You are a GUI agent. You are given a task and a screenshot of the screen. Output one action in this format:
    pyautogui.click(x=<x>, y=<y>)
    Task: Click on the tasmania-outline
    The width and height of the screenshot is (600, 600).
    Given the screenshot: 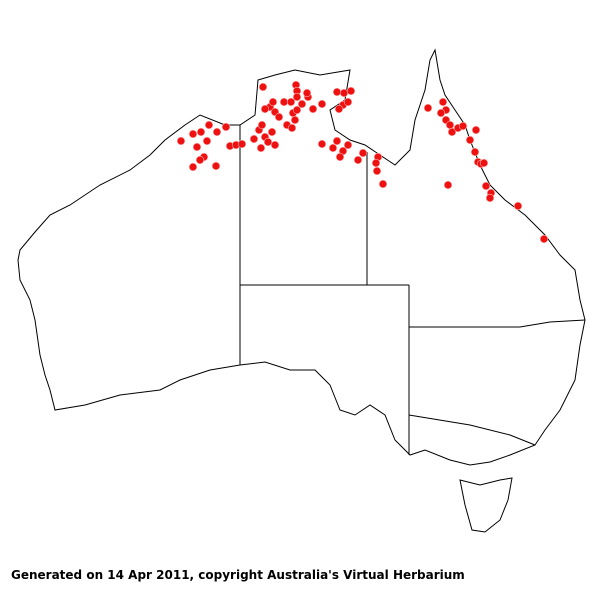 What is the action you would take?
    pyautogui.click(x=486, y=505)
    